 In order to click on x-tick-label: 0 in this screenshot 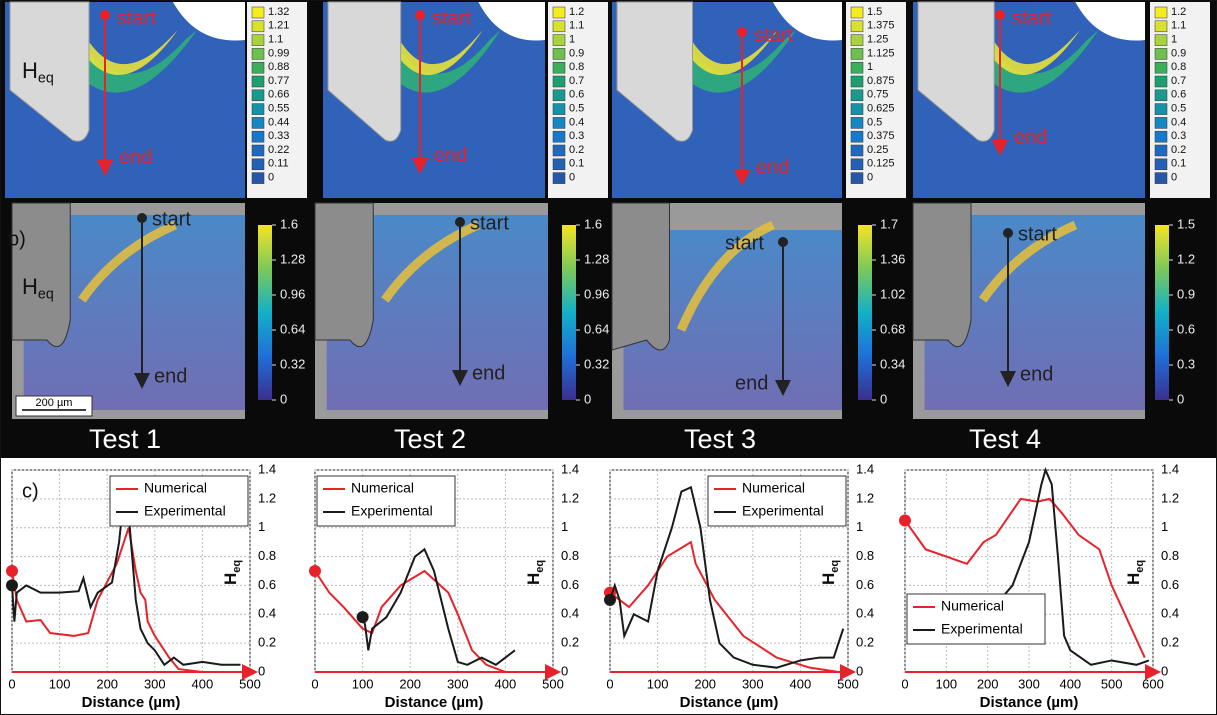, I will do `click(609, 683)`.